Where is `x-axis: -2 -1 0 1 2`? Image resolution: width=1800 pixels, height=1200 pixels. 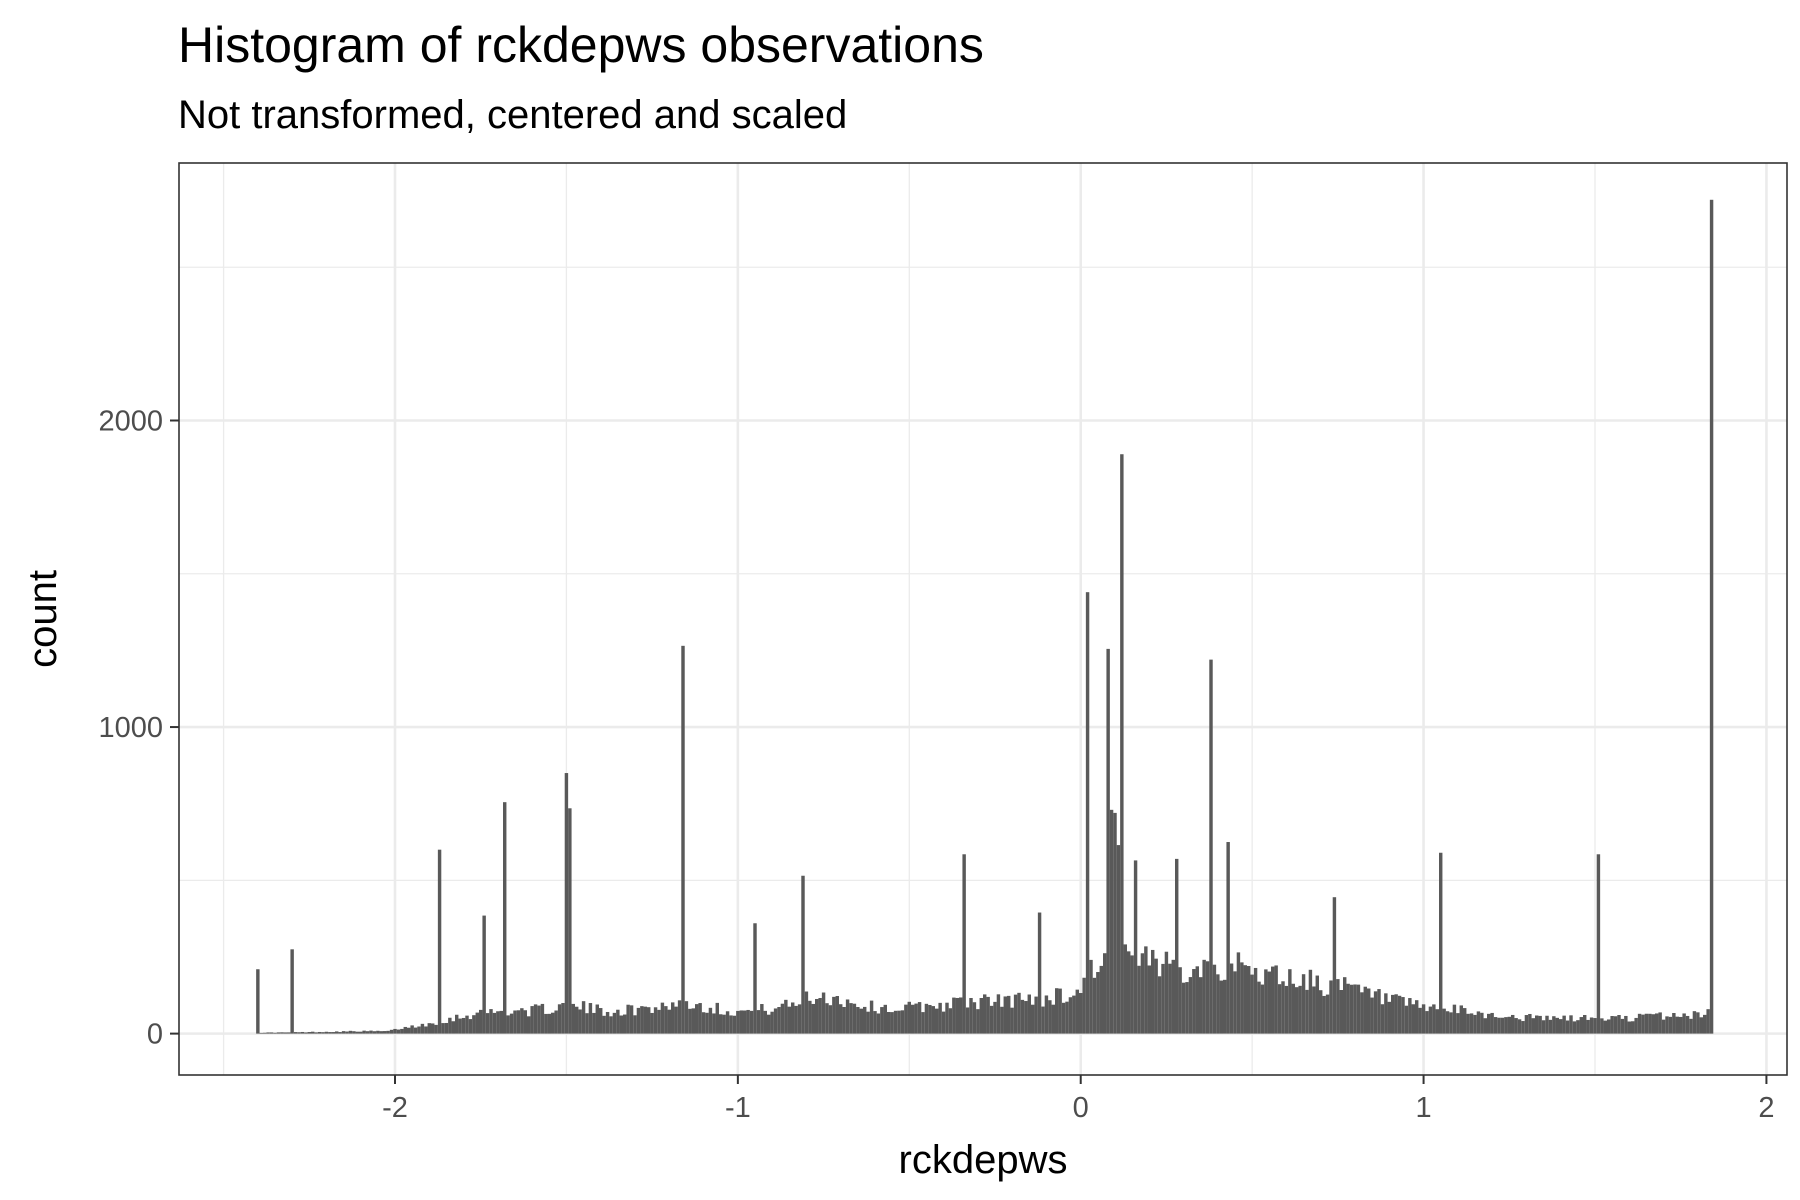 x-axis: -2 -1 0 1 2 is located at coordinates (1078, 1099).